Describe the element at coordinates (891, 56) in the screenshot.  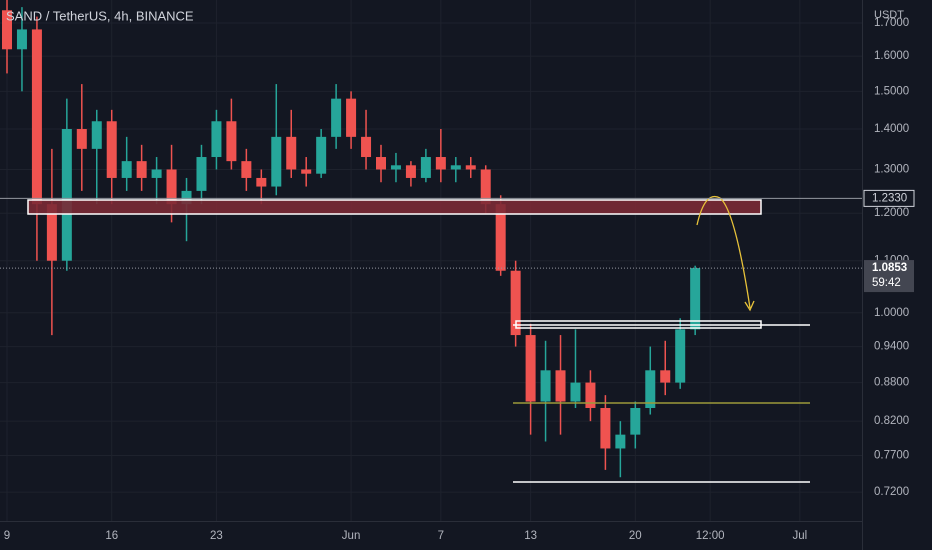
I see `y-tick-label: 1.6000` at that location.